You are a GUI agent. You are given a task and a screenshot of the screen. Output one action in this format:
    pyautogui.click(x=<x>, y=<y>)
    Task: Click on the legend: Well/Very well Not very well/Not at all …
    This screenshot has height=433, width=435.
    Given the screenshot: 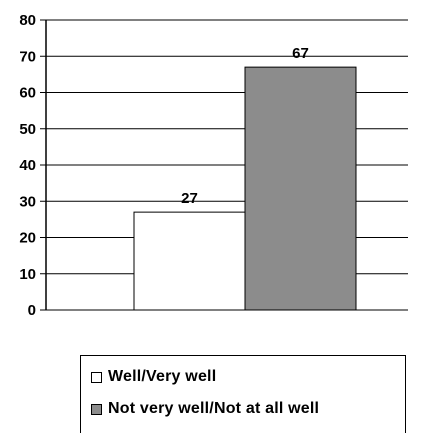 What is the action you would take?
    pyautogui.click(x=243, y=394)
    